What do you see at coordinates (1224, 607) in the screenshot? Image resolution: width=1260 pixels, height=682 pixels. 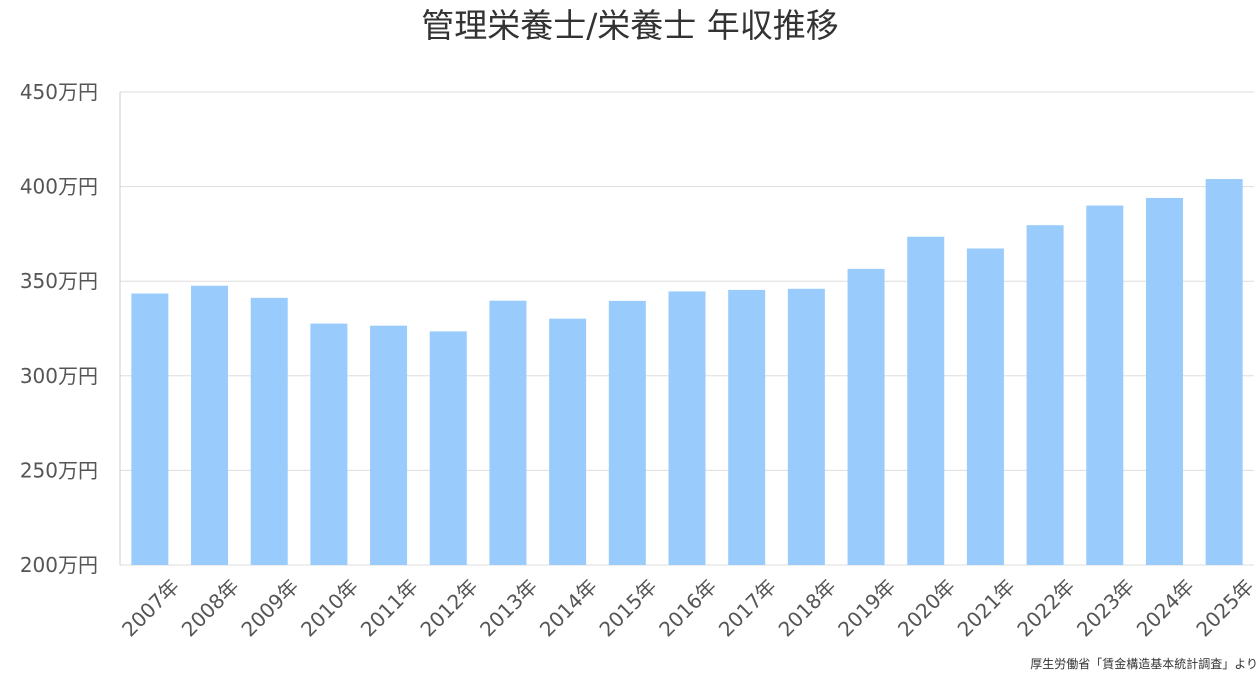 I see `x-tick-label: 2025年` at bounding box center [1224, 607].